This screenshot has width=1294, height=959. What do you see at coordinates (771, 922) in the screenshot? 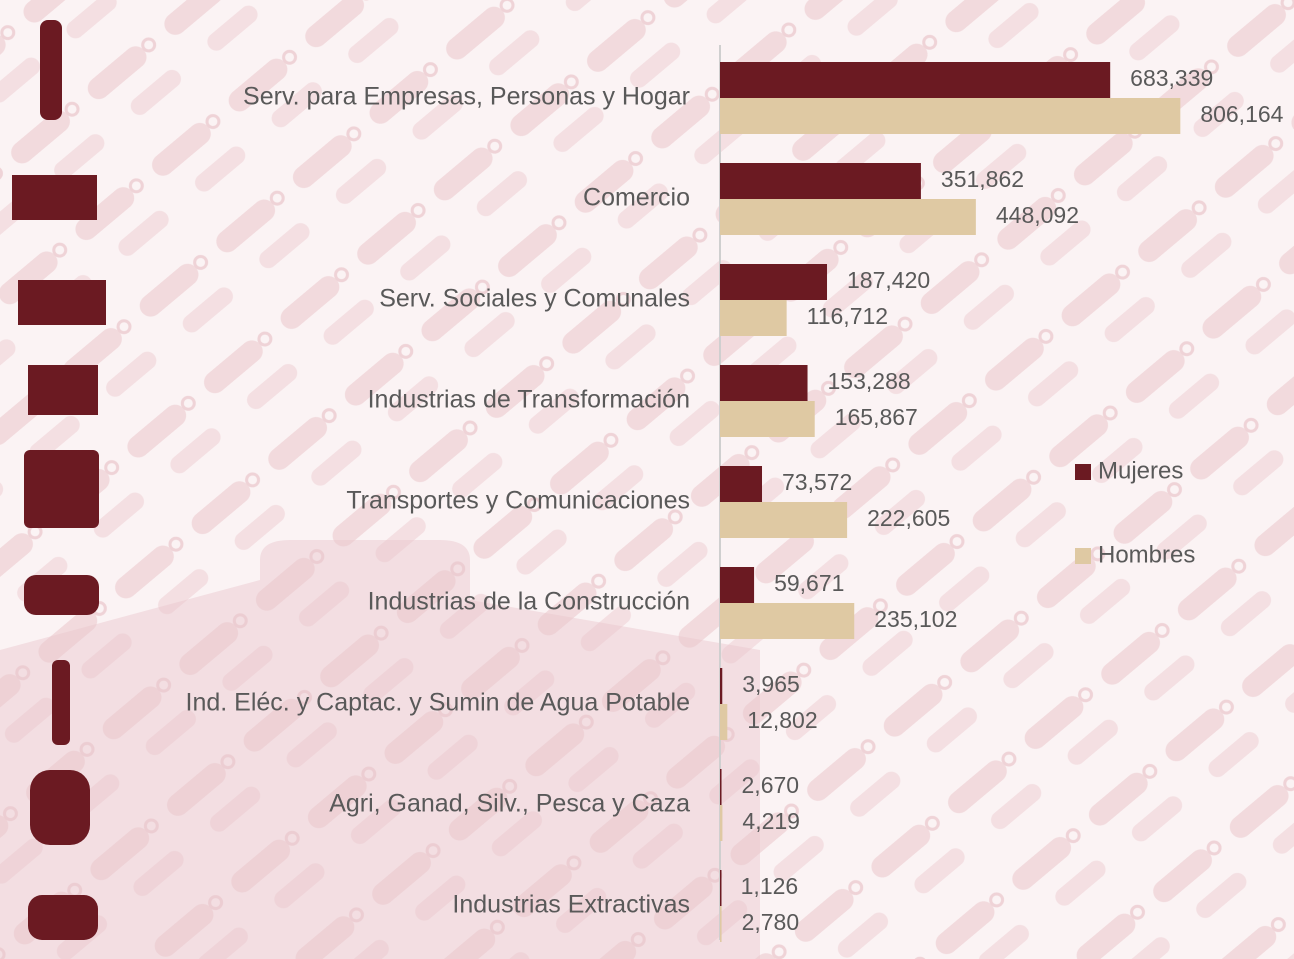
I see `value-label: 2,780` at bounding box center [771, 922].